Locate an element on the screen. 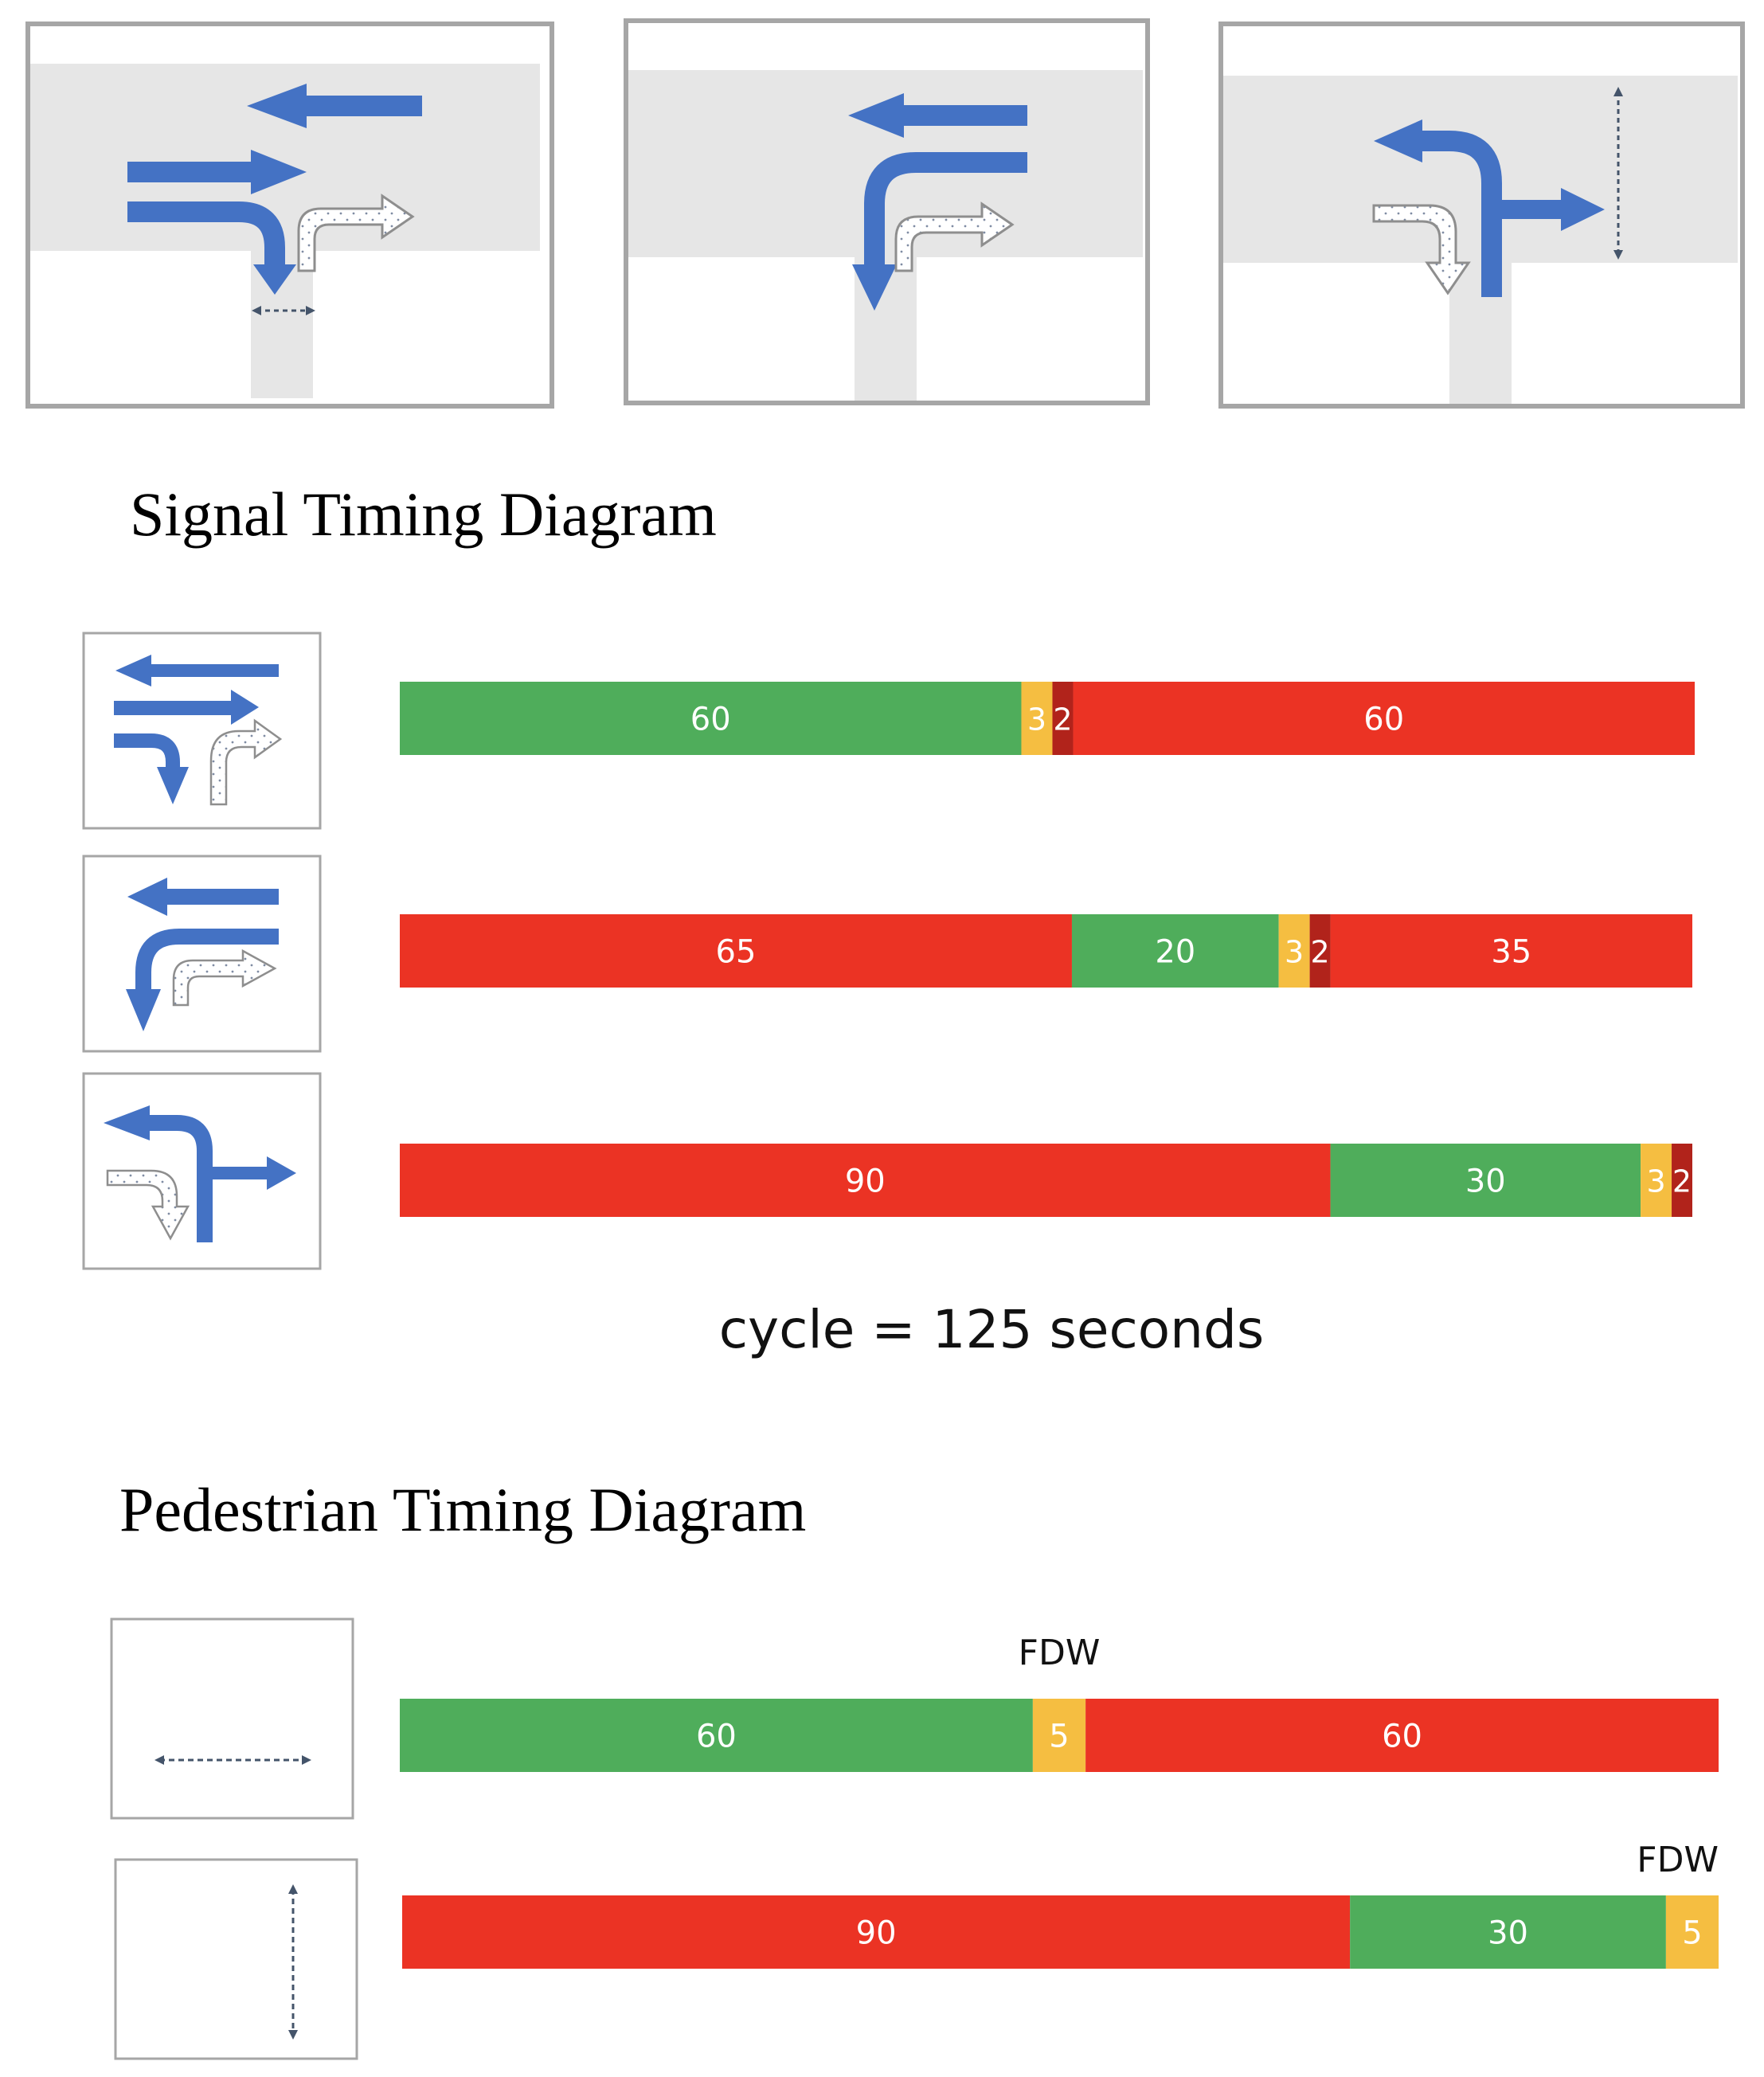  signal-phase-3-bar: 90 30 3 2 is located at coordinates (1046, 1181).